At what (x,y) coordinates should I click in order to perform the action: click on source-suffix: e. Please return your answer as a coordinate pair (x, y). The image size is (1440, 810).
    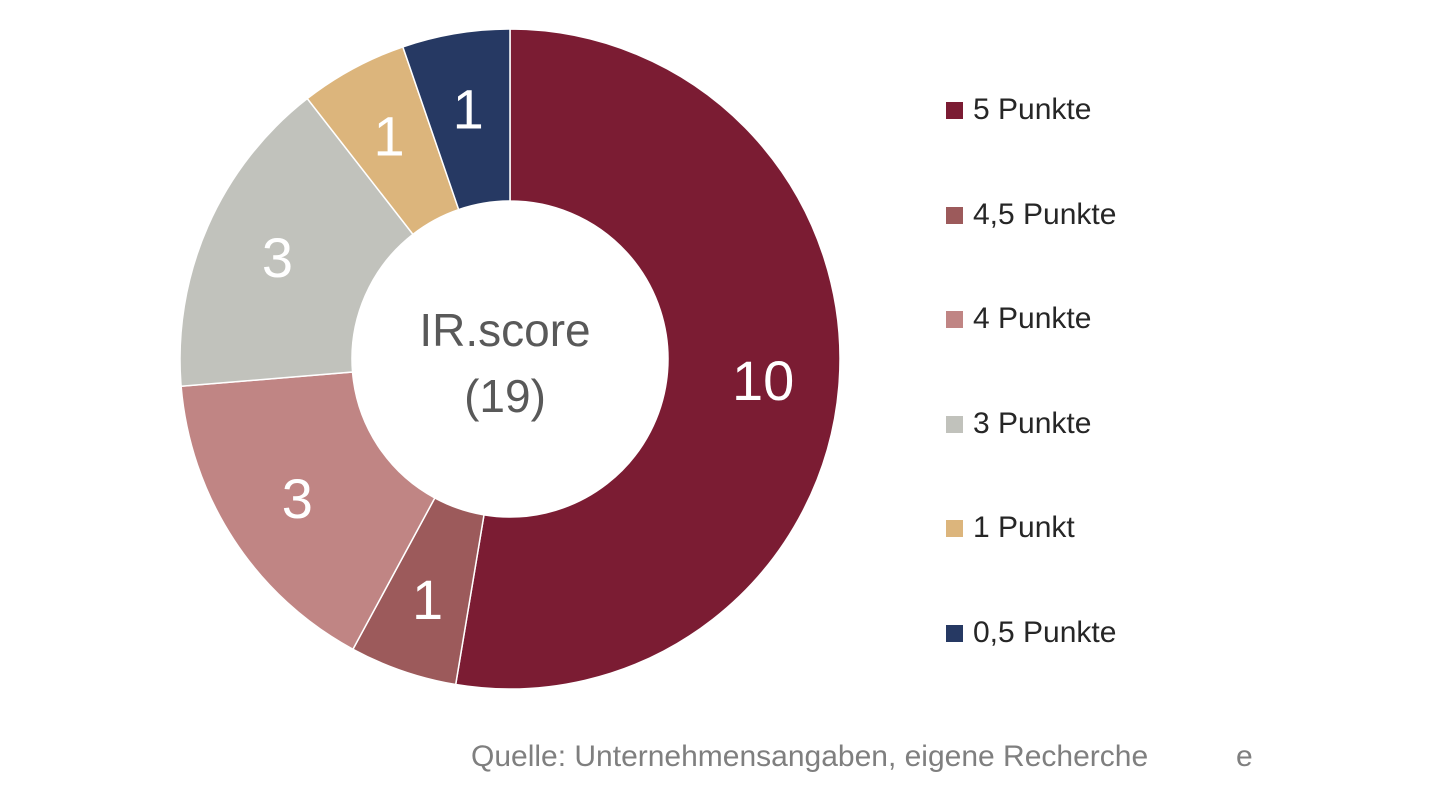
    Looking at the image, I should click on (1244, 756).